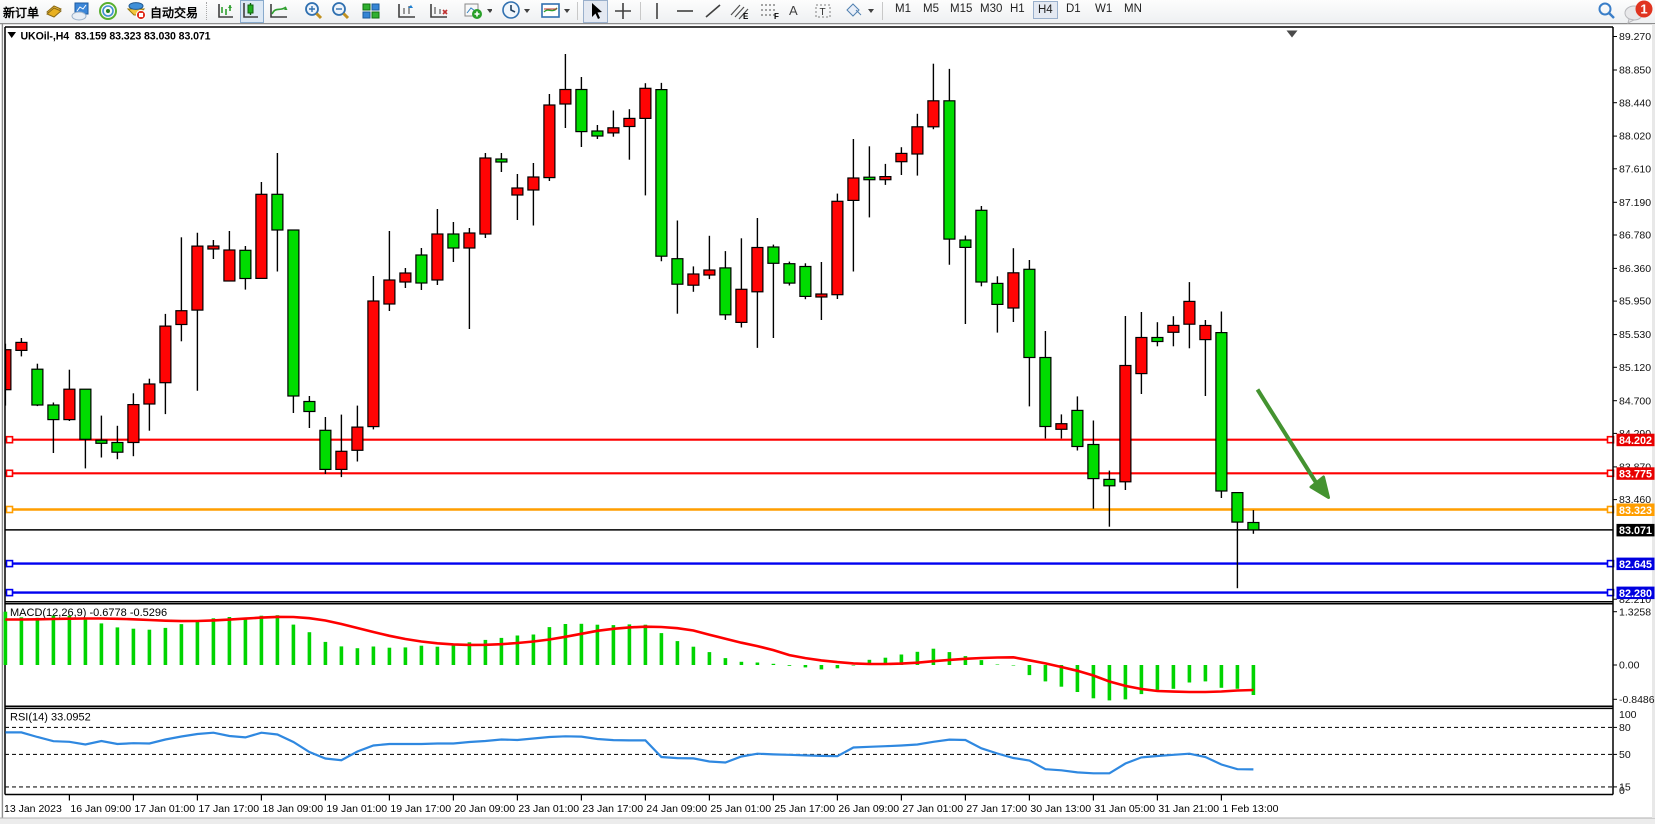 The image size is (1655, 824). What do you see at coordinates (1635, 500) in the screenshot?
I see `svg-text: 83.460` at bounding box center [1635, 500].